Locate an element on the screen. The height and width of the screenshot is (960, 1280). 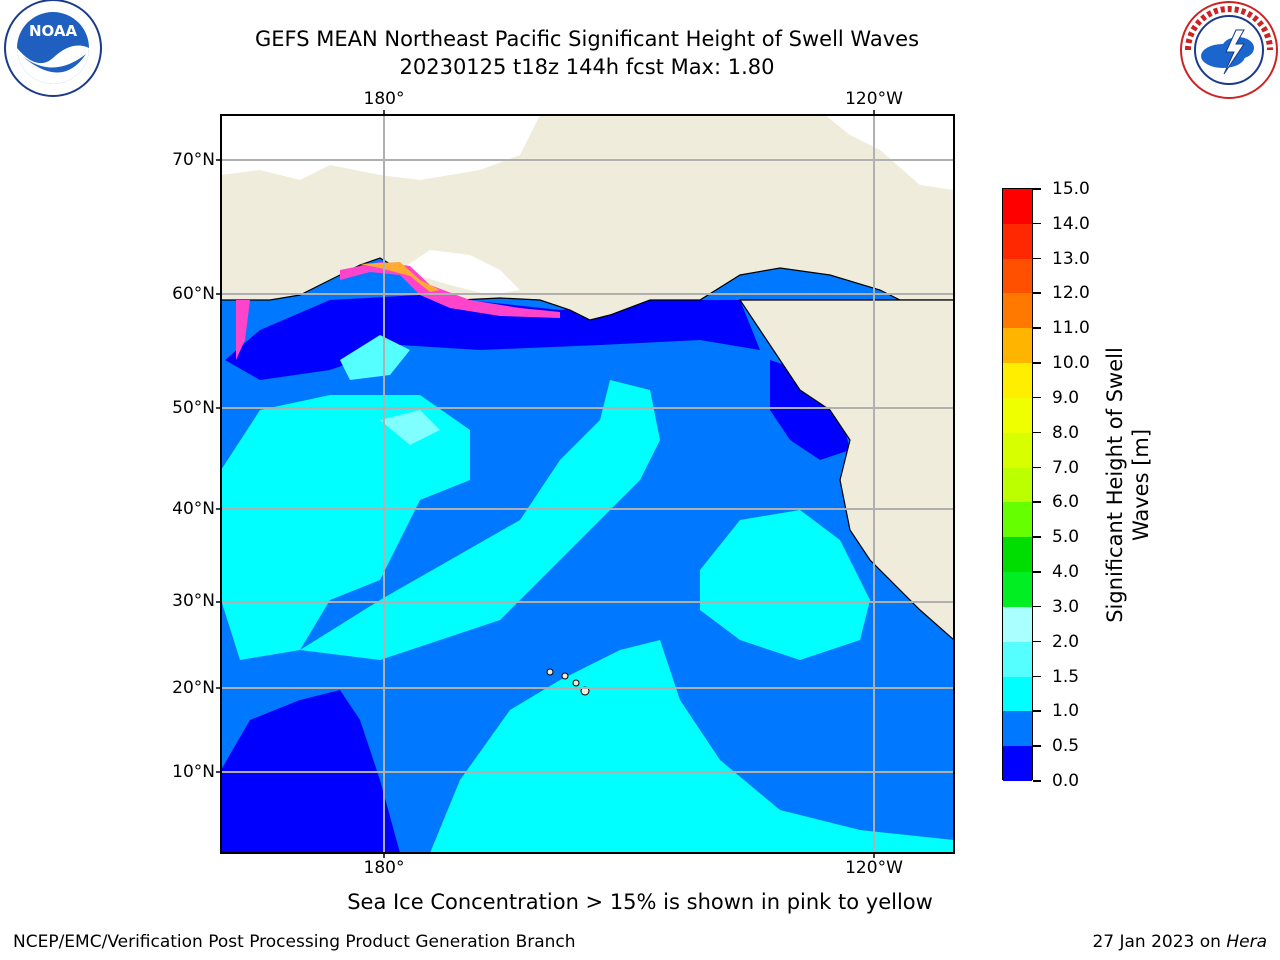
high-swell-patch is located at coordinates (375, 357).